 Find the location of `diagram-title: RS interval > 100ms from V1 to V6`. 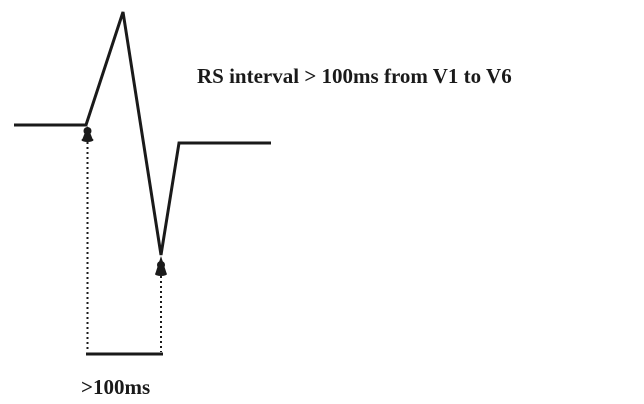

diagram-title: RS interval > 100ms from V1 to V6 is located at coordinates (354, 76).